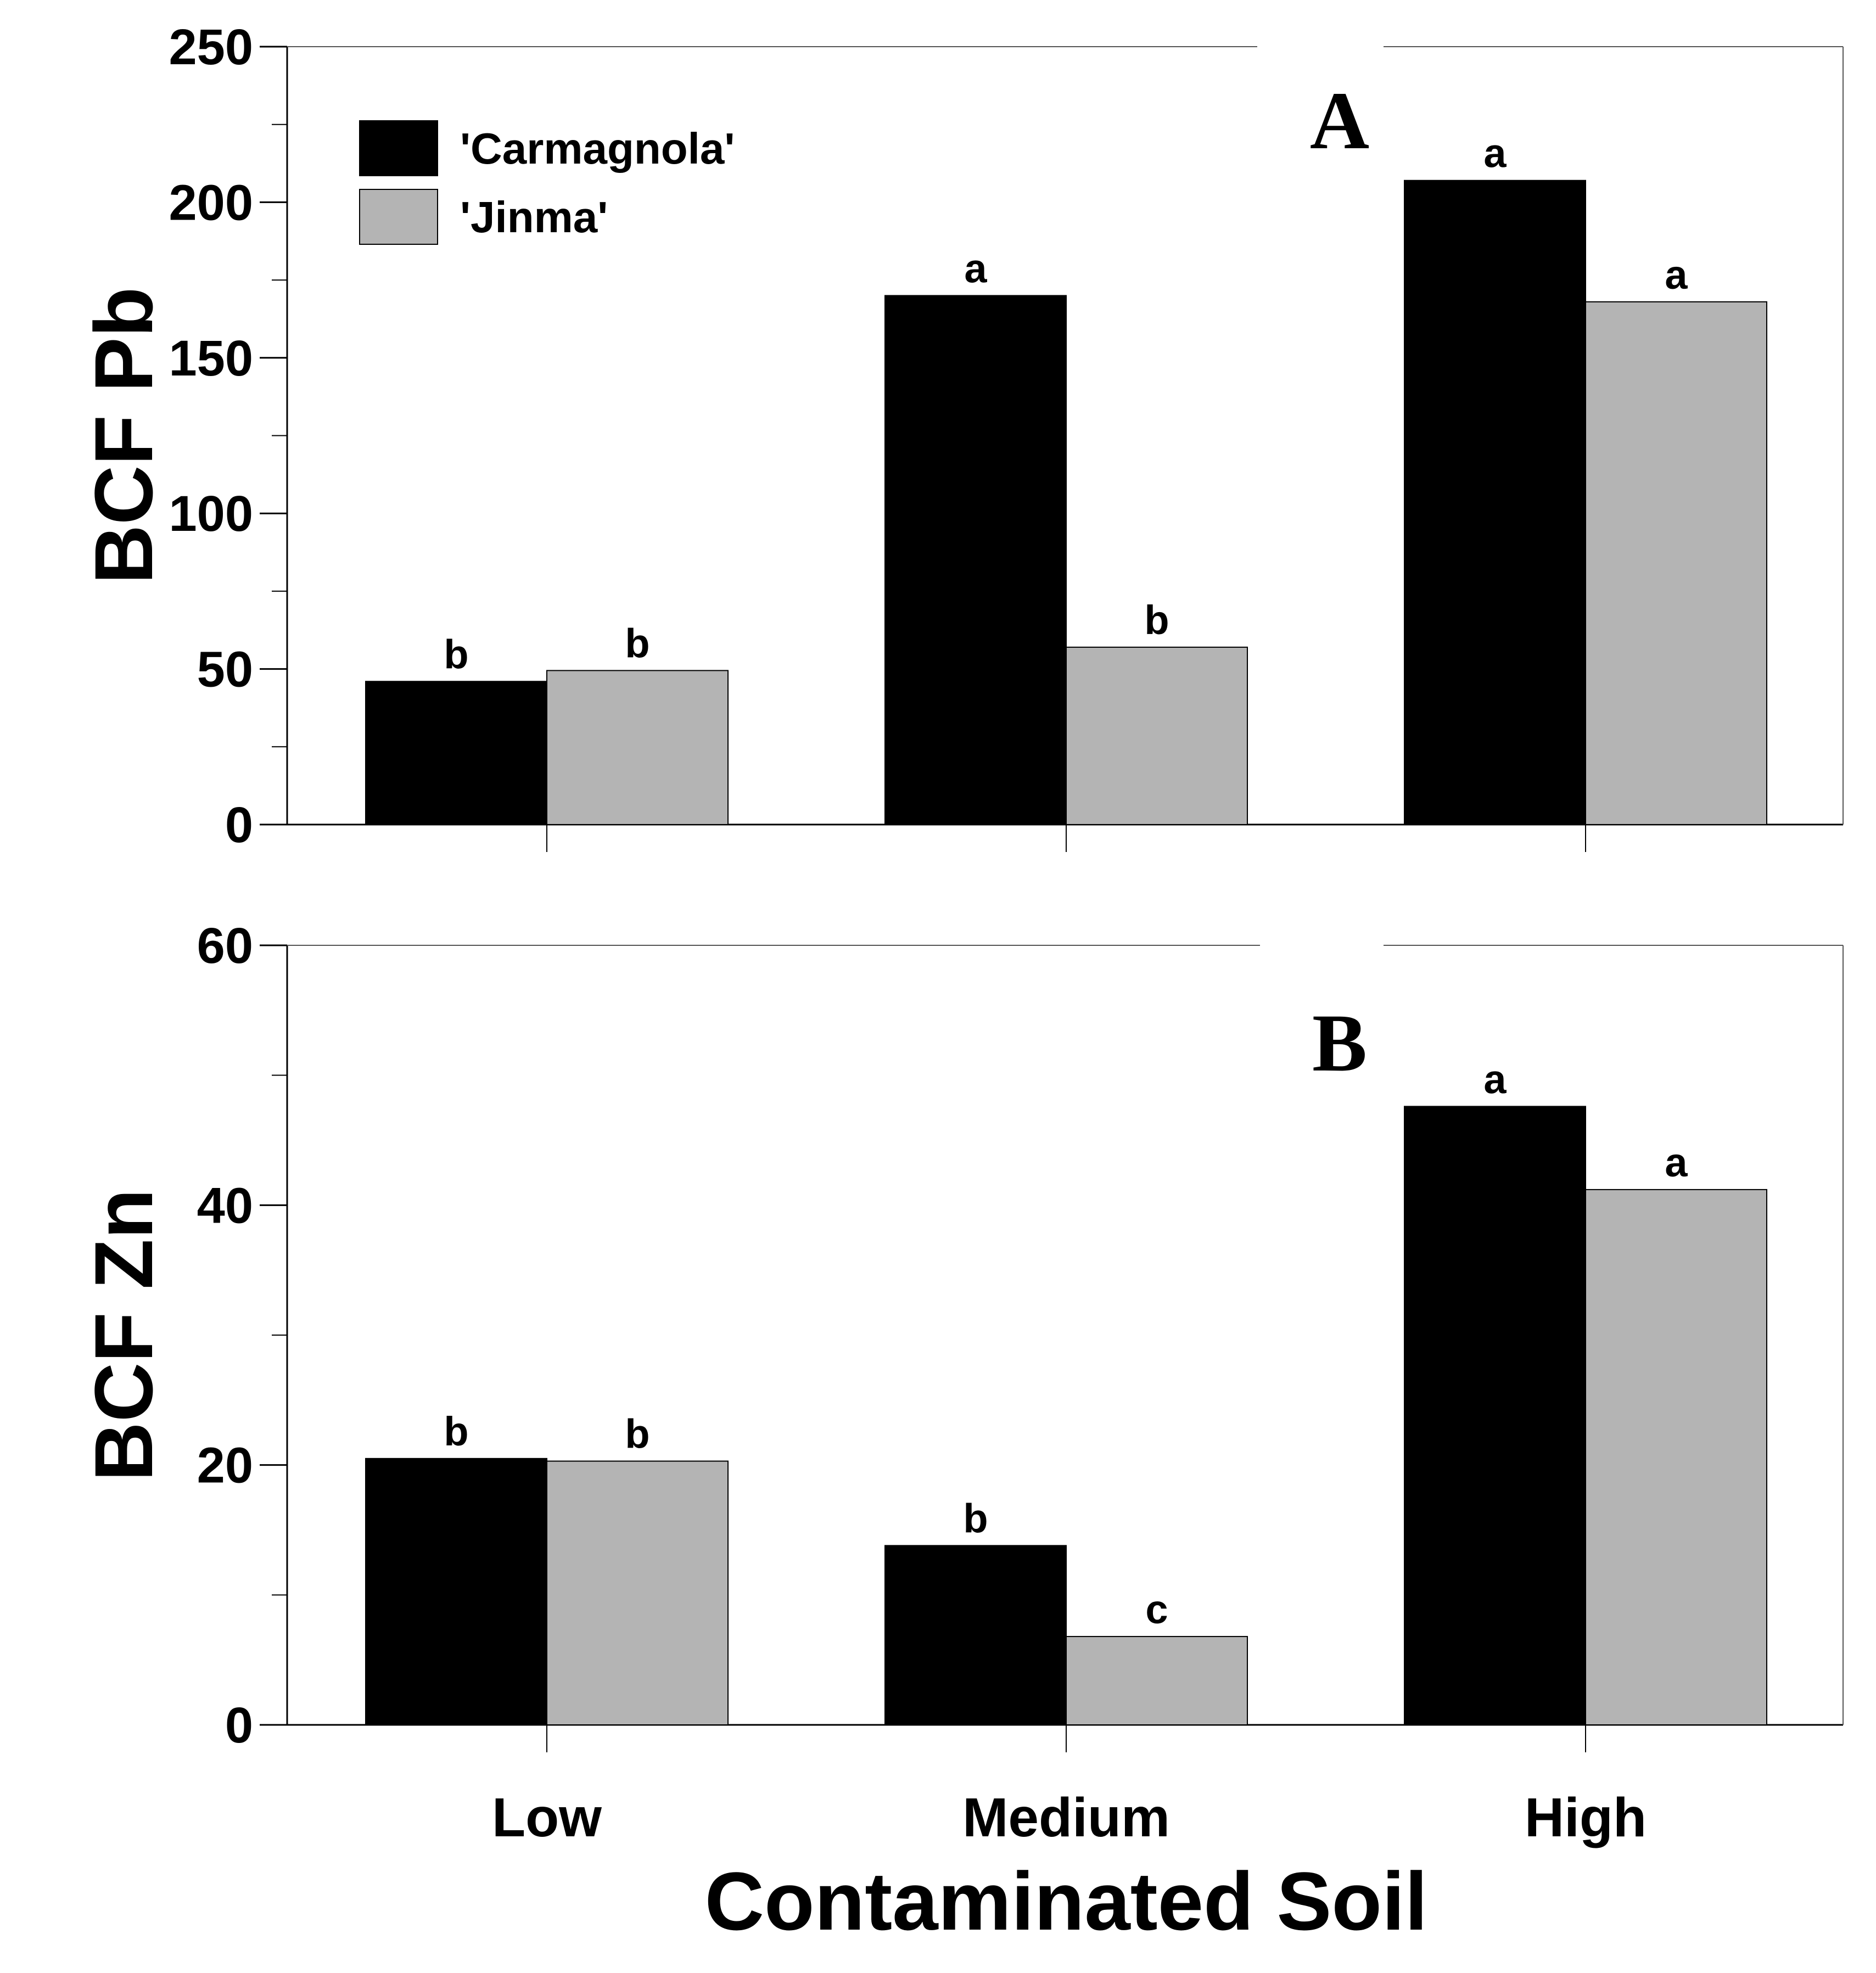  What do you see at coordinates (1156, 1609) in the screenshot?
I see `significance-label: c` at bounding box center [1156, 1609].